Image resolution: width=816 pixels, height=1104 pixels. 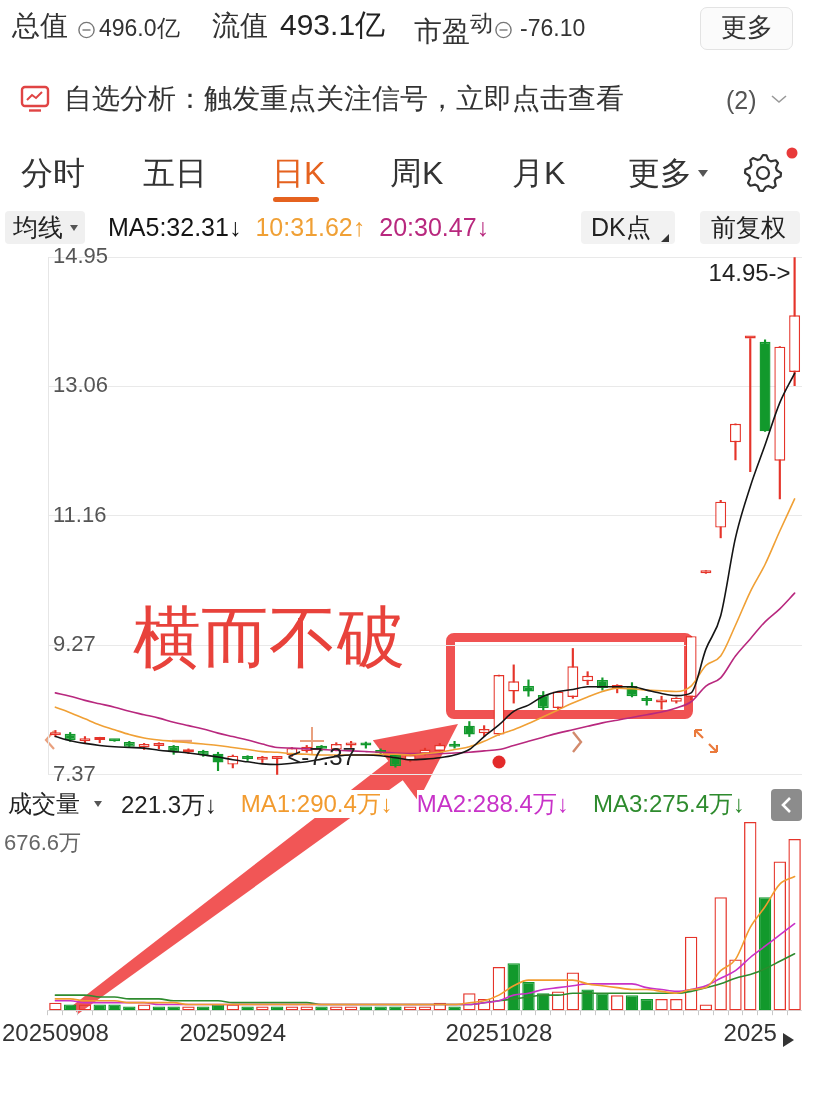 I want to click on text: 10:31.62↑, so click(x=310, y=227).